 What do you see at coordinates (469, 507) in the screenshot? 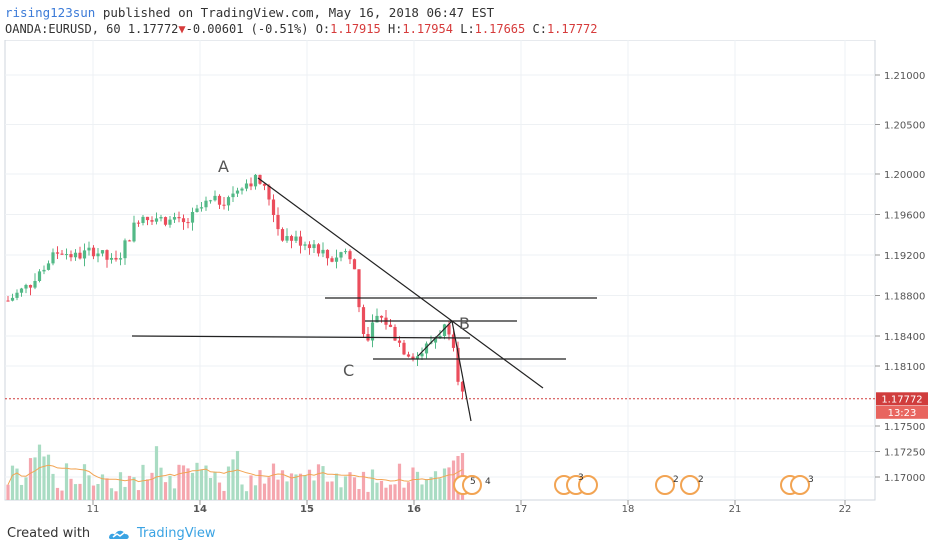
I see `date-axis: 11 14 15 16 17 18 21 22` at bounding box center [469, 507].